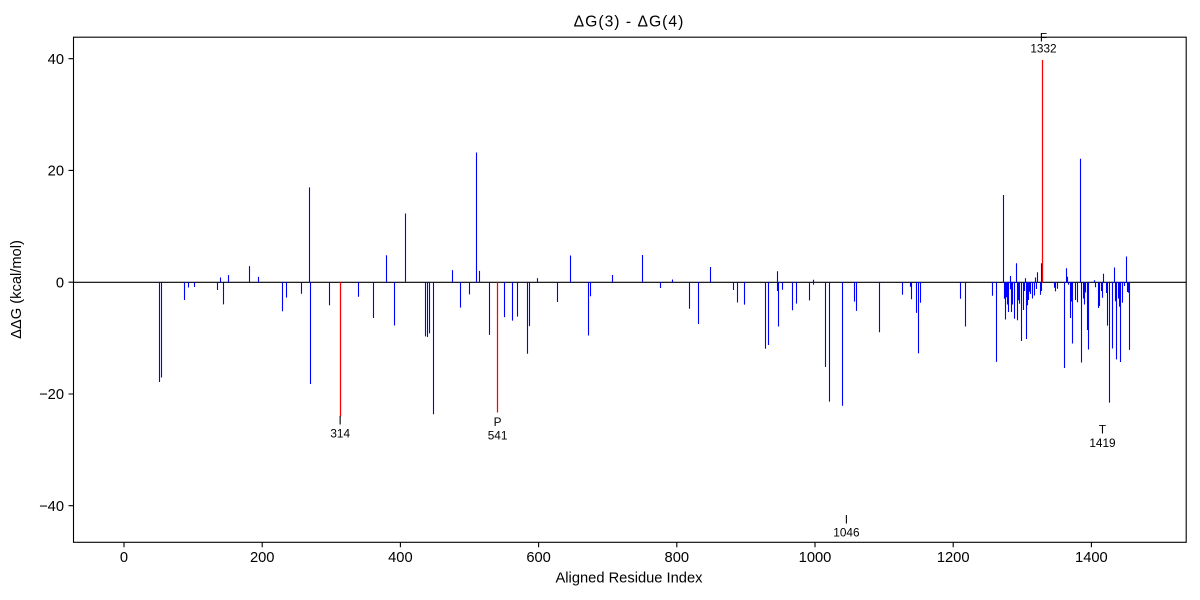 The width and height of the screenshot is (1200, 600). Describe the element at coordinates (677, 558) in the screenshot. I see `svg-text: 800` at that location.